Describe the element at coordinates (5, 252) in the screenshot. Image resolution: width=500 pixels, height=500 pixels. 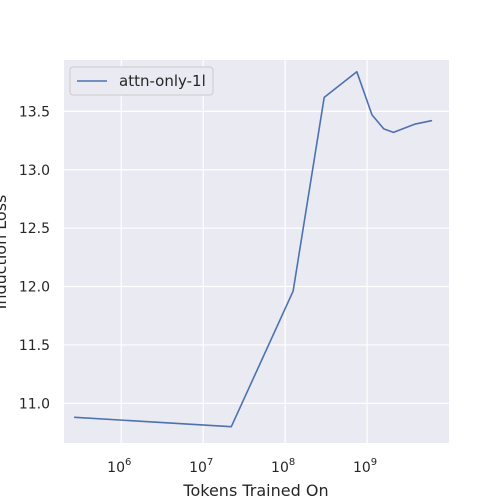
I see `y-axis-label: Induction Loss` at that location.